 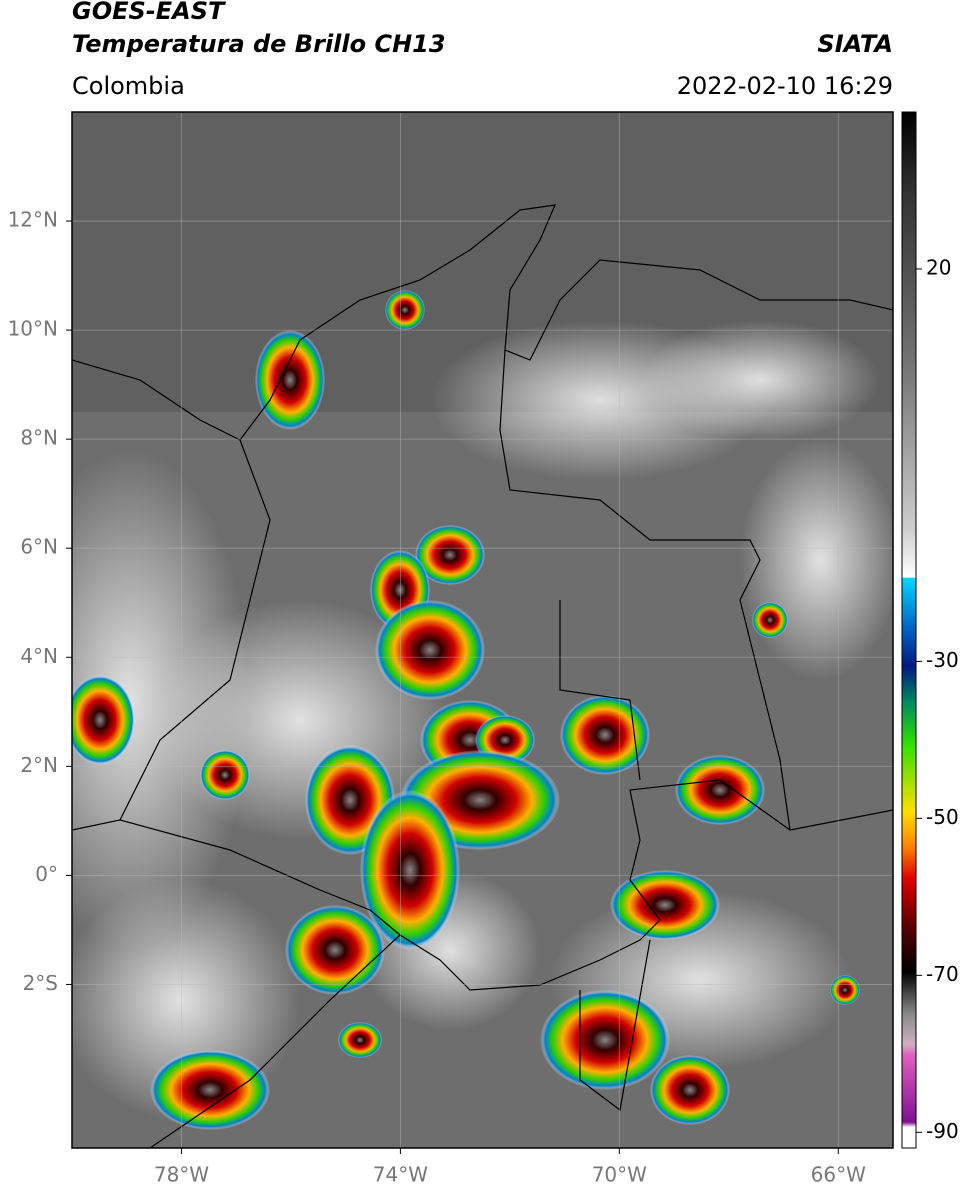 What do you see at coordinates (619, 1175) in the screenshot?
I see `x-tick-label: 70°W` at bounding box center [619, 1175].